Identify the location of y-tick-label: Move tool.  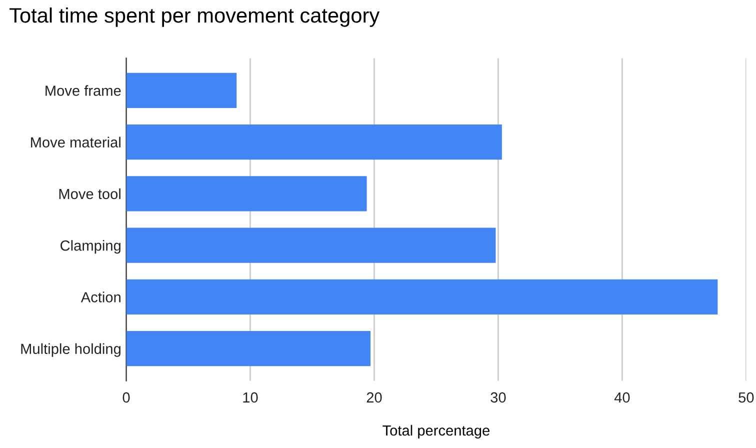
(89, 194).